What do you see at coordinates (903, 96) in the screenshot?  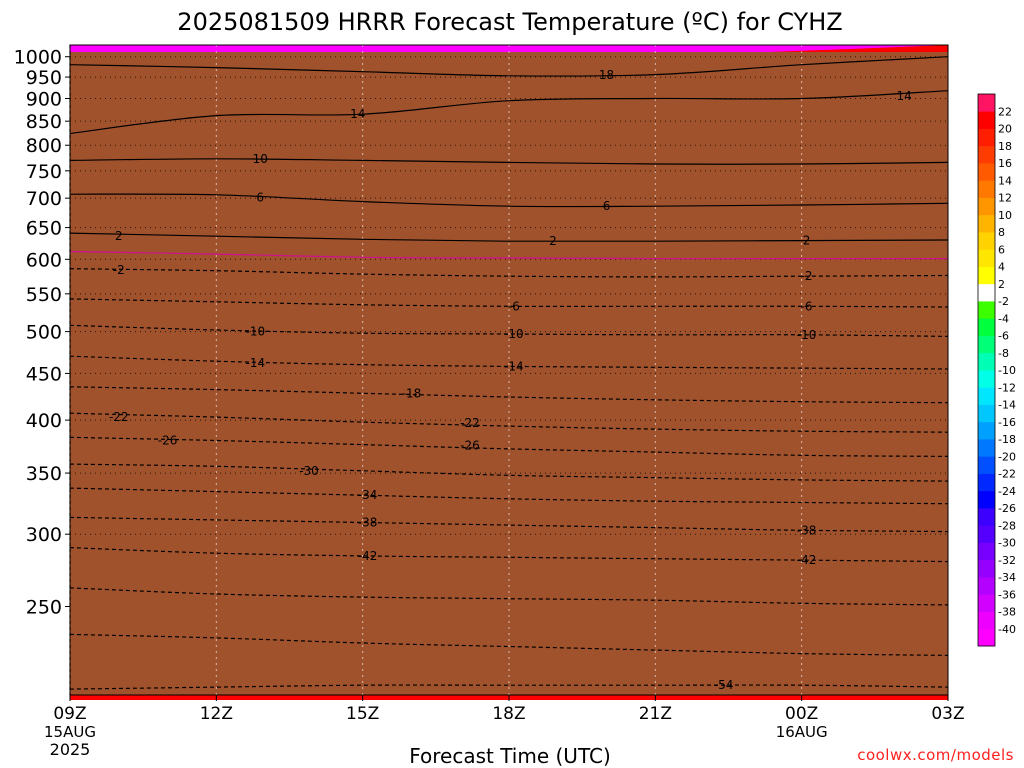 I see `contour-label: 14` at bounding box center [903, 96].